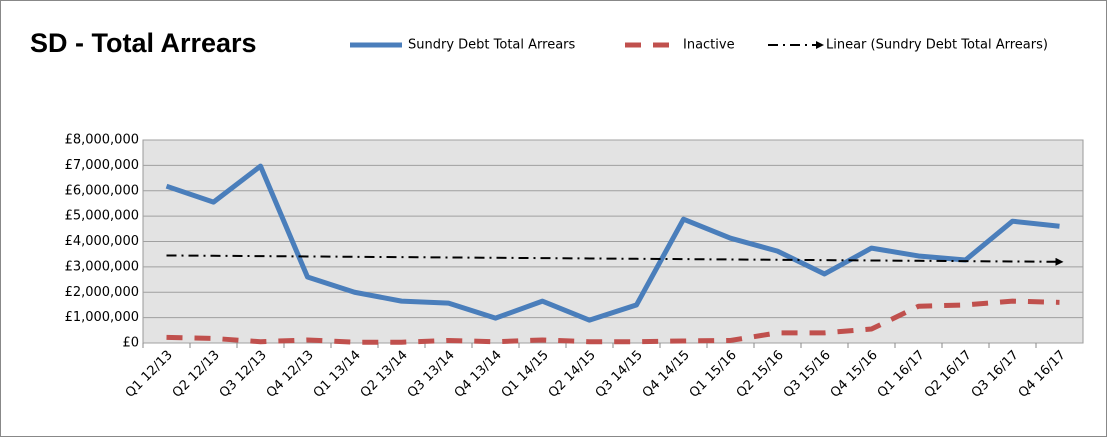  What do you see at coordinates (102, 241) in the screenshot?
I see `y-tick-label: £4,000,000` at bounding box center [102, 241].